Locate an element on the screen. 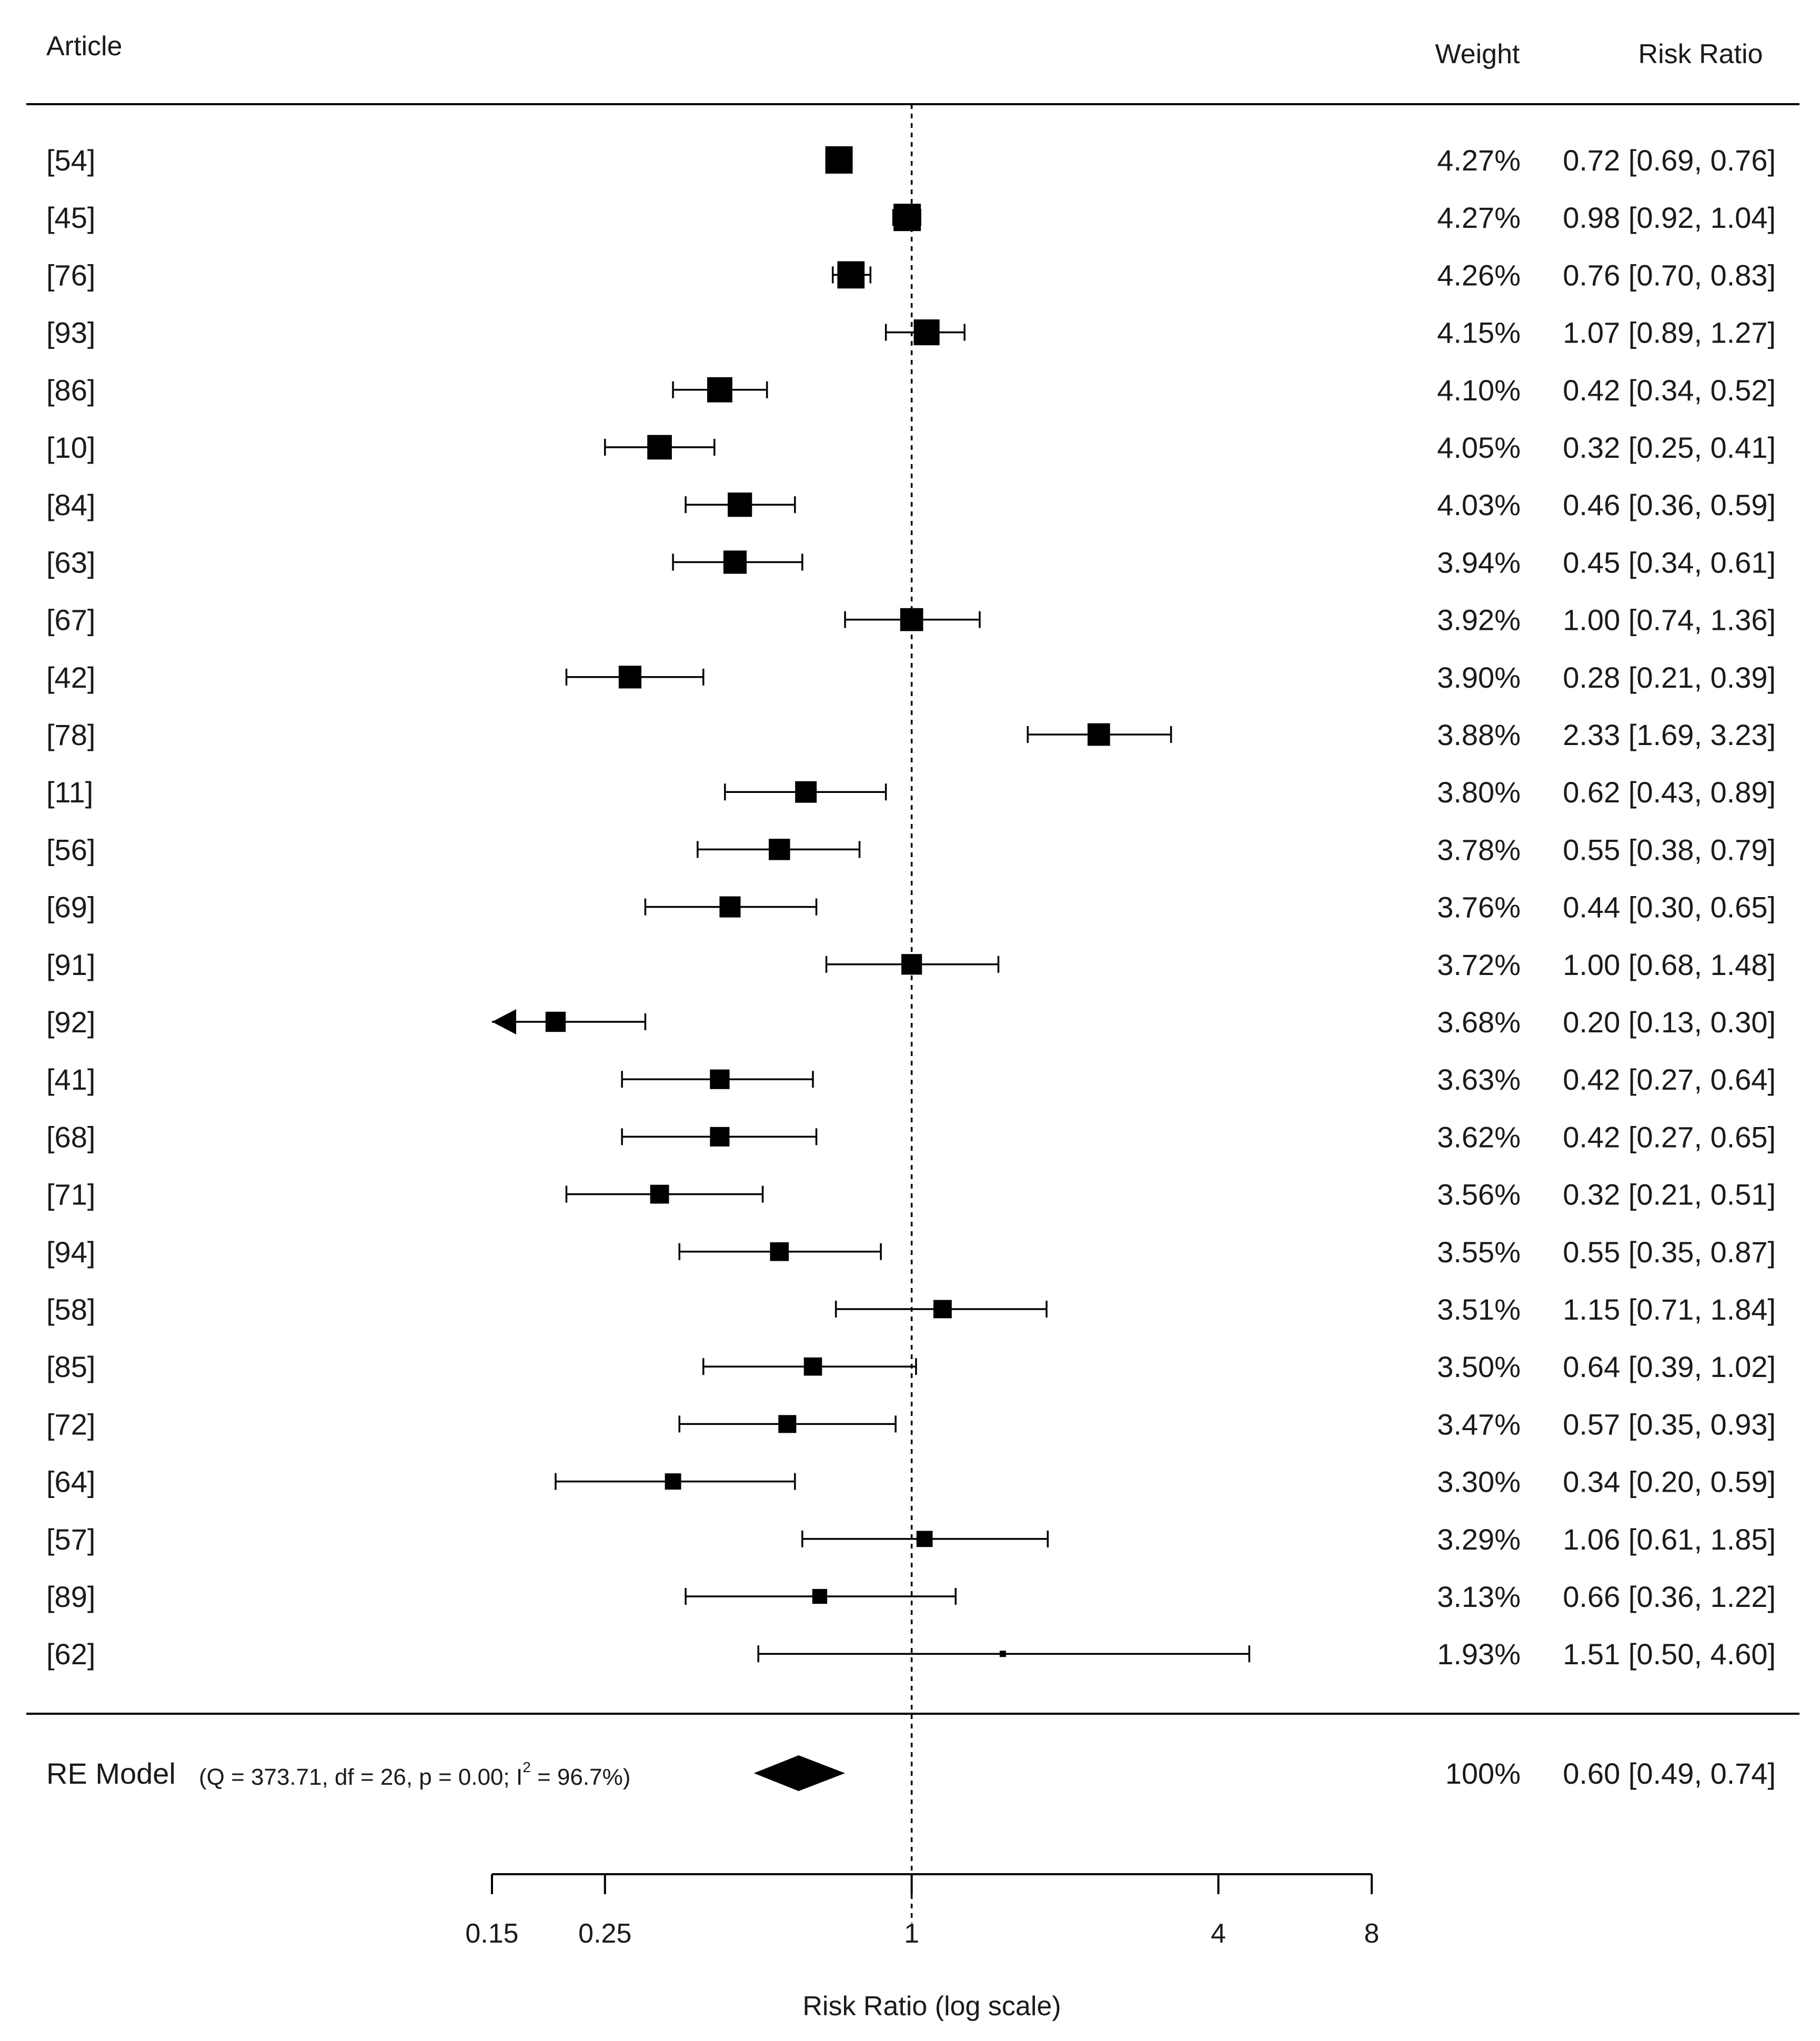 This screenshot has width=1820, height=2041. study-weight: 3.76% is located at coordinates (1479, 907).